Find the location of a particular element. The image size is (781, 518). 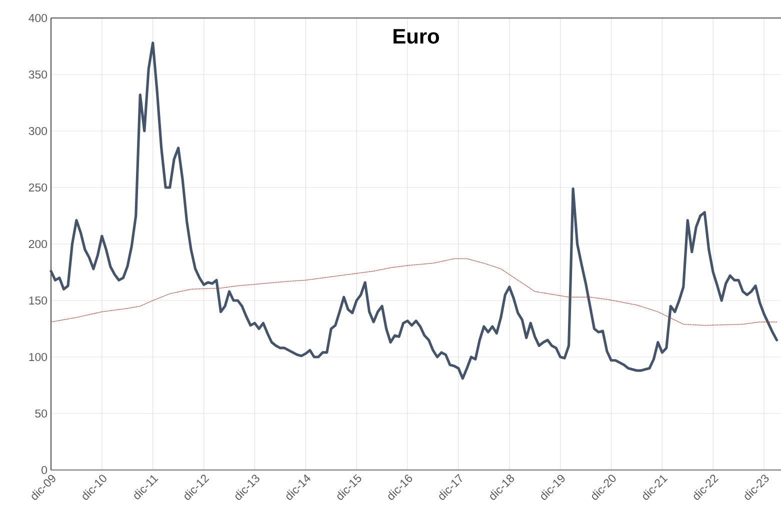

chart-title: Euro is located at coordinates (417, 36).